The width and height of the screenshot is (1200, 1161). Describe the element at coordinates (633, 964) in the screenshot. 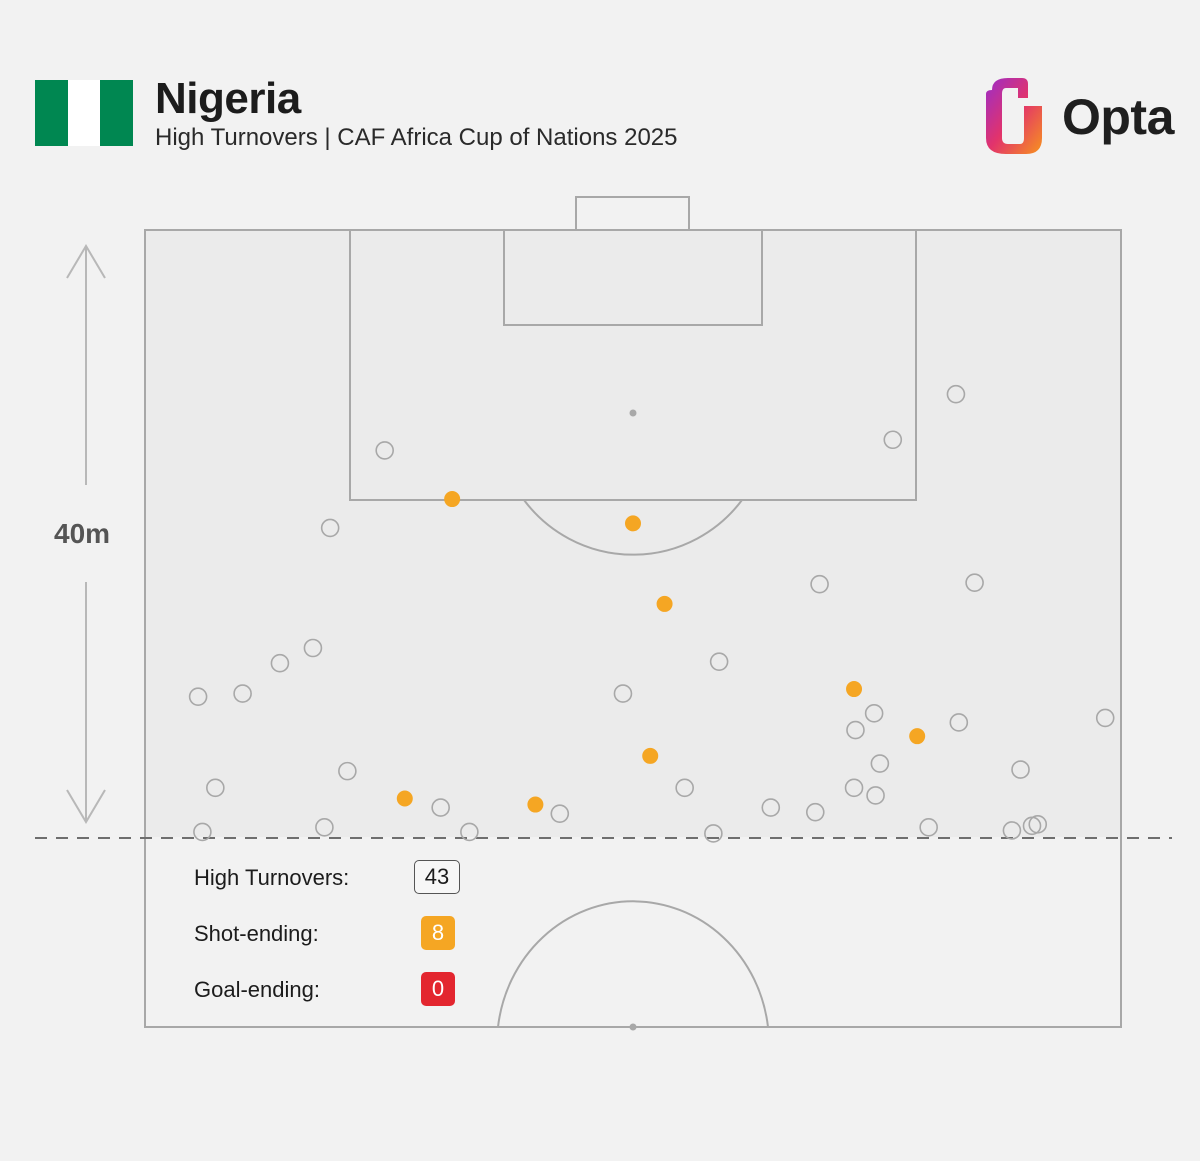

I see `center-circle-arc` at that location.